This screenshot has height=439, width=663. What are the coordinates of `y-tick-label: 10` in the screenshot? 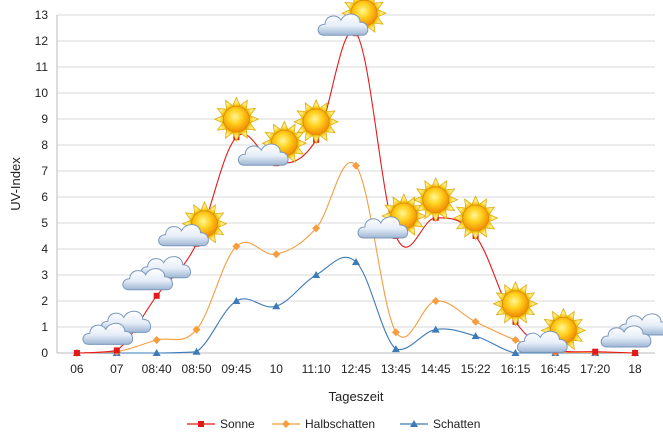 It's located at (42, 93).